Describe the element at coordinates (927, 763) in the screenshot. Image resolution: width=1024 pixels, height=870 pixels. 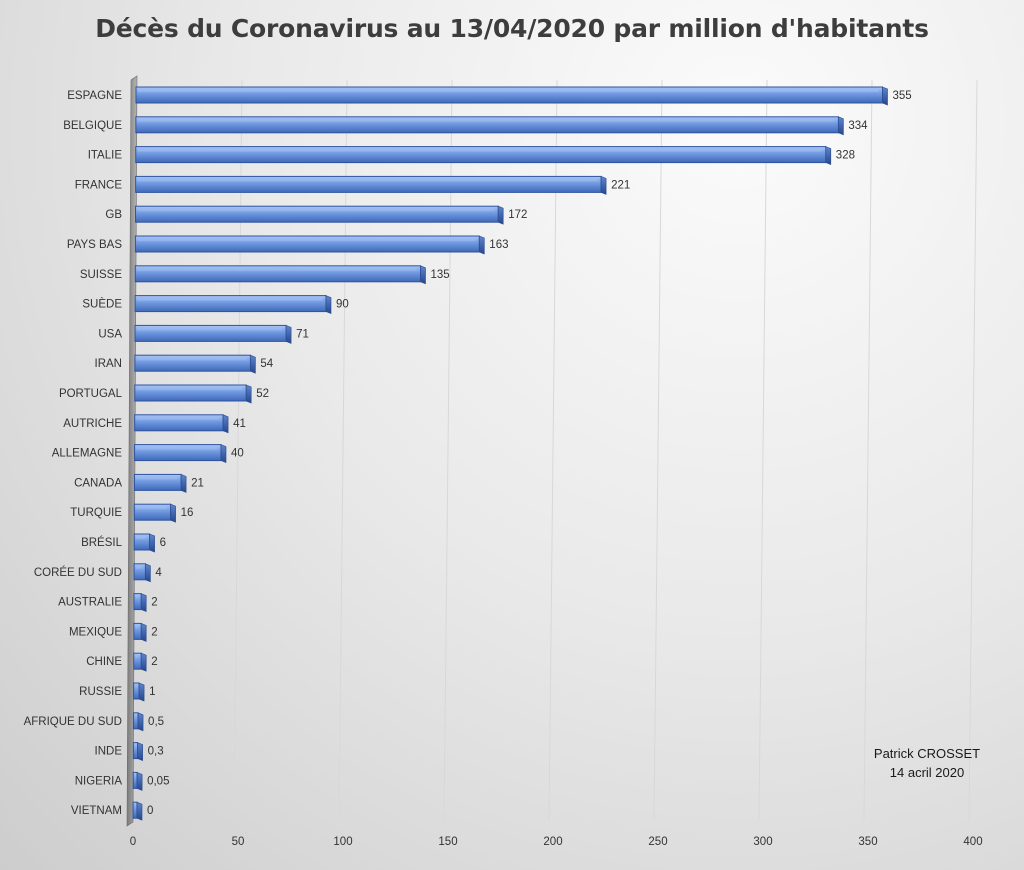
I see `author-annotation: Patrick CROSSET 14 acril 2020` at that location.